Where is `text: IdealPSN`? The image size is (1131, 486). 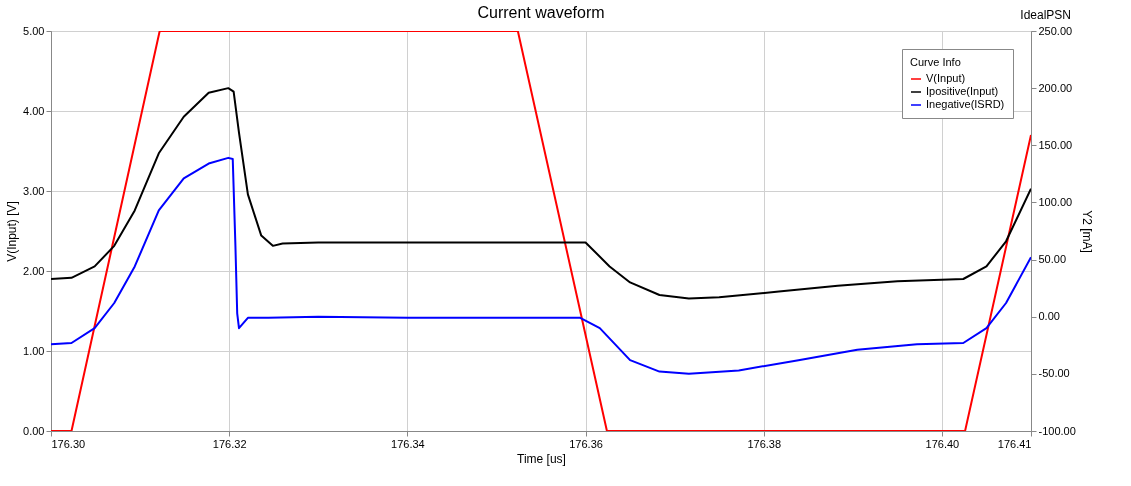
text: IdealPSN is located at coordinates (1045, 15).